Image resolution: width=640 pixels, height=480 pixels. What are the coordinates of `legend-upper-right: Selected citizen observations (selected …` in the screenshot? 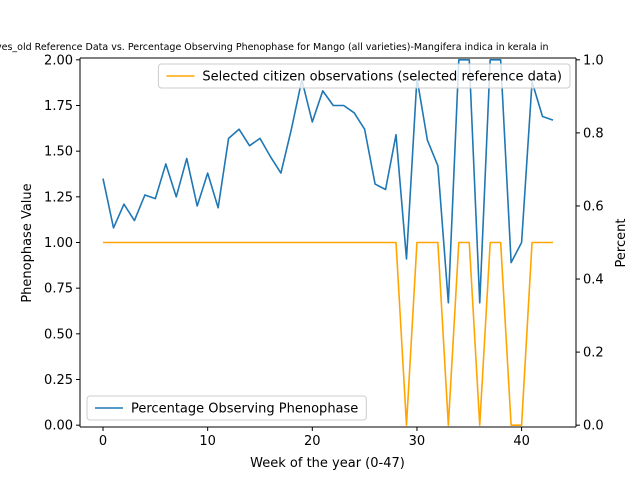 It's located at (364, 76).